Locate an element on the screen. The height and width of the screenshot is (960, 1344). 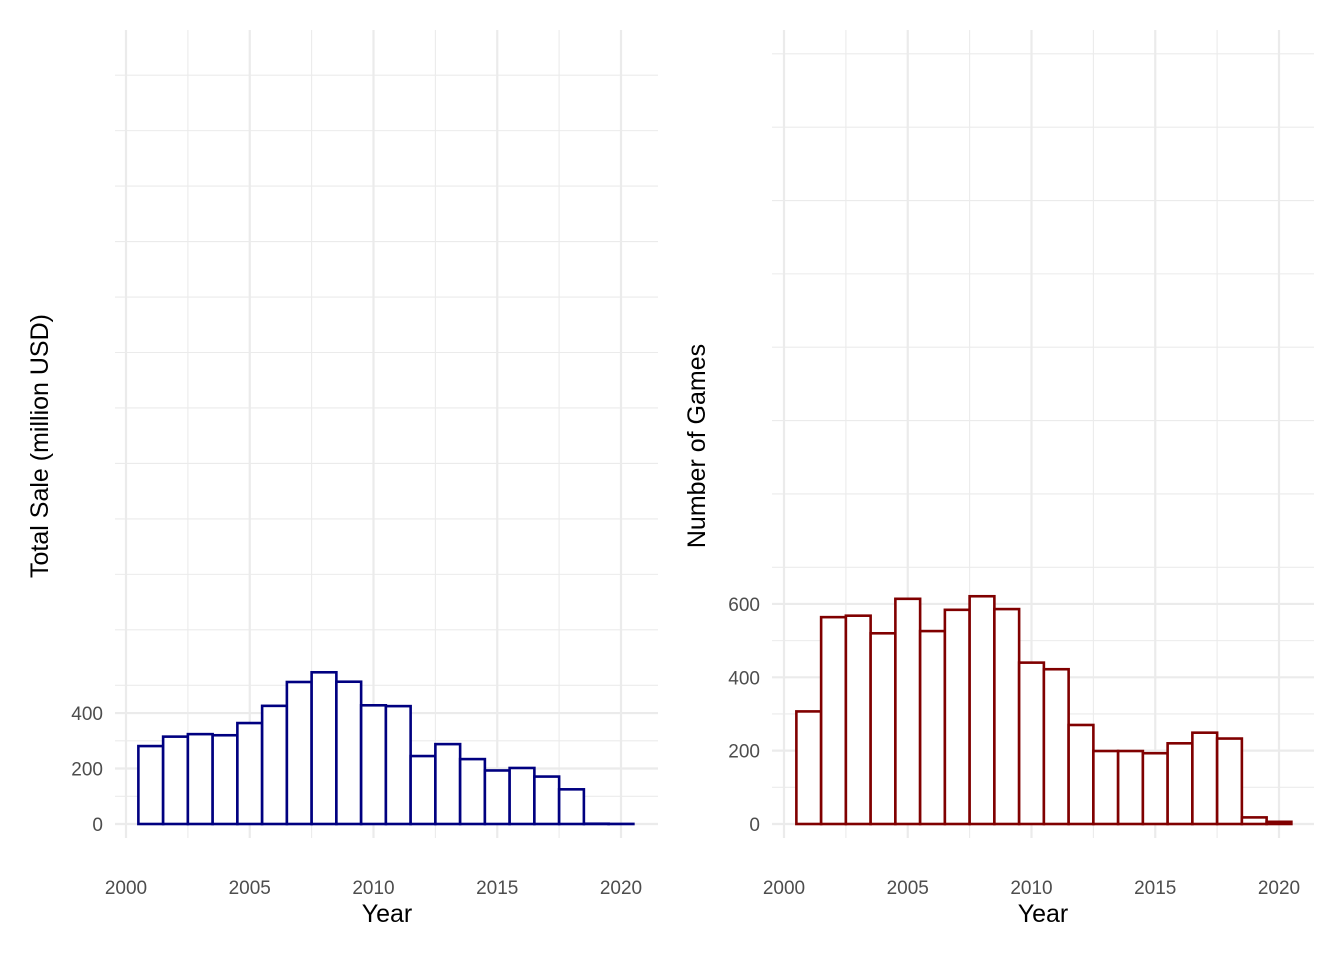
bar-total-sales-2004 is located at coordinates (225, 779).